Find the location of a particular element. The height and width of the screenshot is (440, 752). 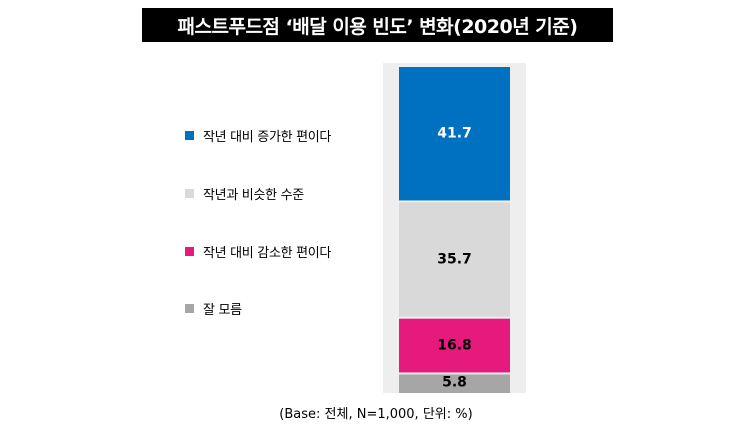

legend-label-unknown: 잘 모름 is located at coordinates (222, 310).